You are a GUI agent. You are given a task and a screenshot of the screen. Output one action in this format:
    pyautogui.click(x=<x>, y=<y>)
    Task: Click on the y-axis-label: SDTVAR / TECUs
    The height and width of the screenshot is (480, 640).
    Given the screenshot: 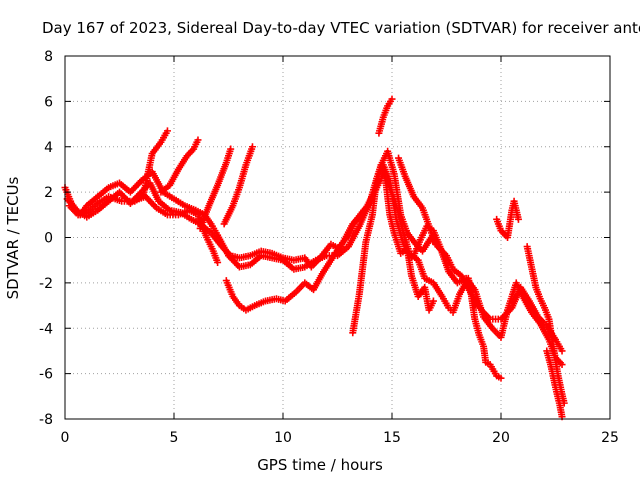 What is the action you would take?
    pyautogui.click(x=13, y=238)
    